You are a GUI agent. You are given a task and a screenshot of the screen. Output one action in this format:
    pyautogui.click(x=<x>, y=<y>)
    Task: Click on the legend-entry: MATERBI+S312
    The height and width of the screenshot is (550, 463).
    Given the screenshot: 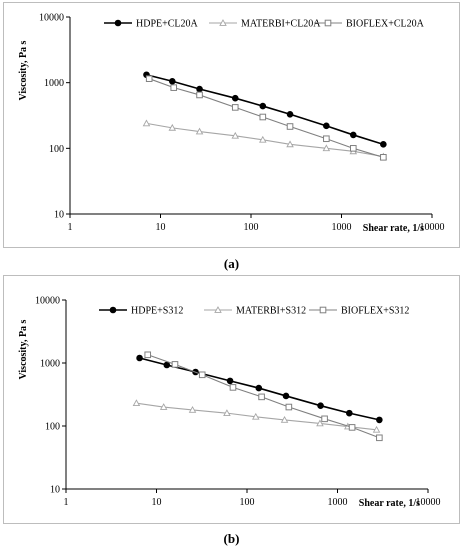 What is the action you would take?
    pyautogui.click(x=255, y=311)
    